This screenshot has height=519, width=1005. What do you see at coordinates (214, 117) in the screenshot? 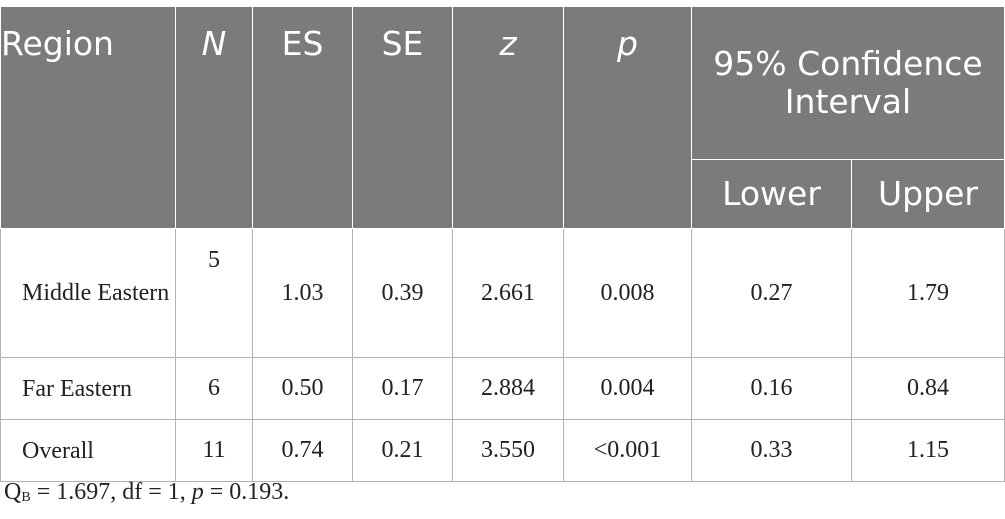
I see `header-n: N` at bounding box center [214, 117].